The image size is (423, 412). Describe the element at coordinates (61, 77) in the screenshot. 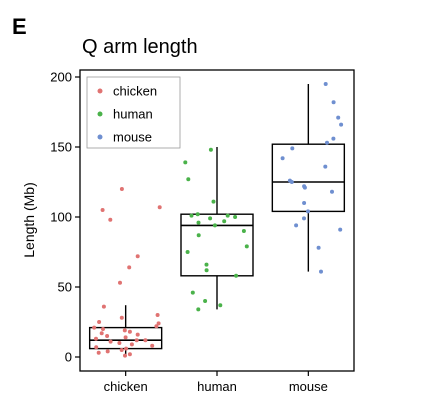

I see `y-tick-label: 200` at that location.